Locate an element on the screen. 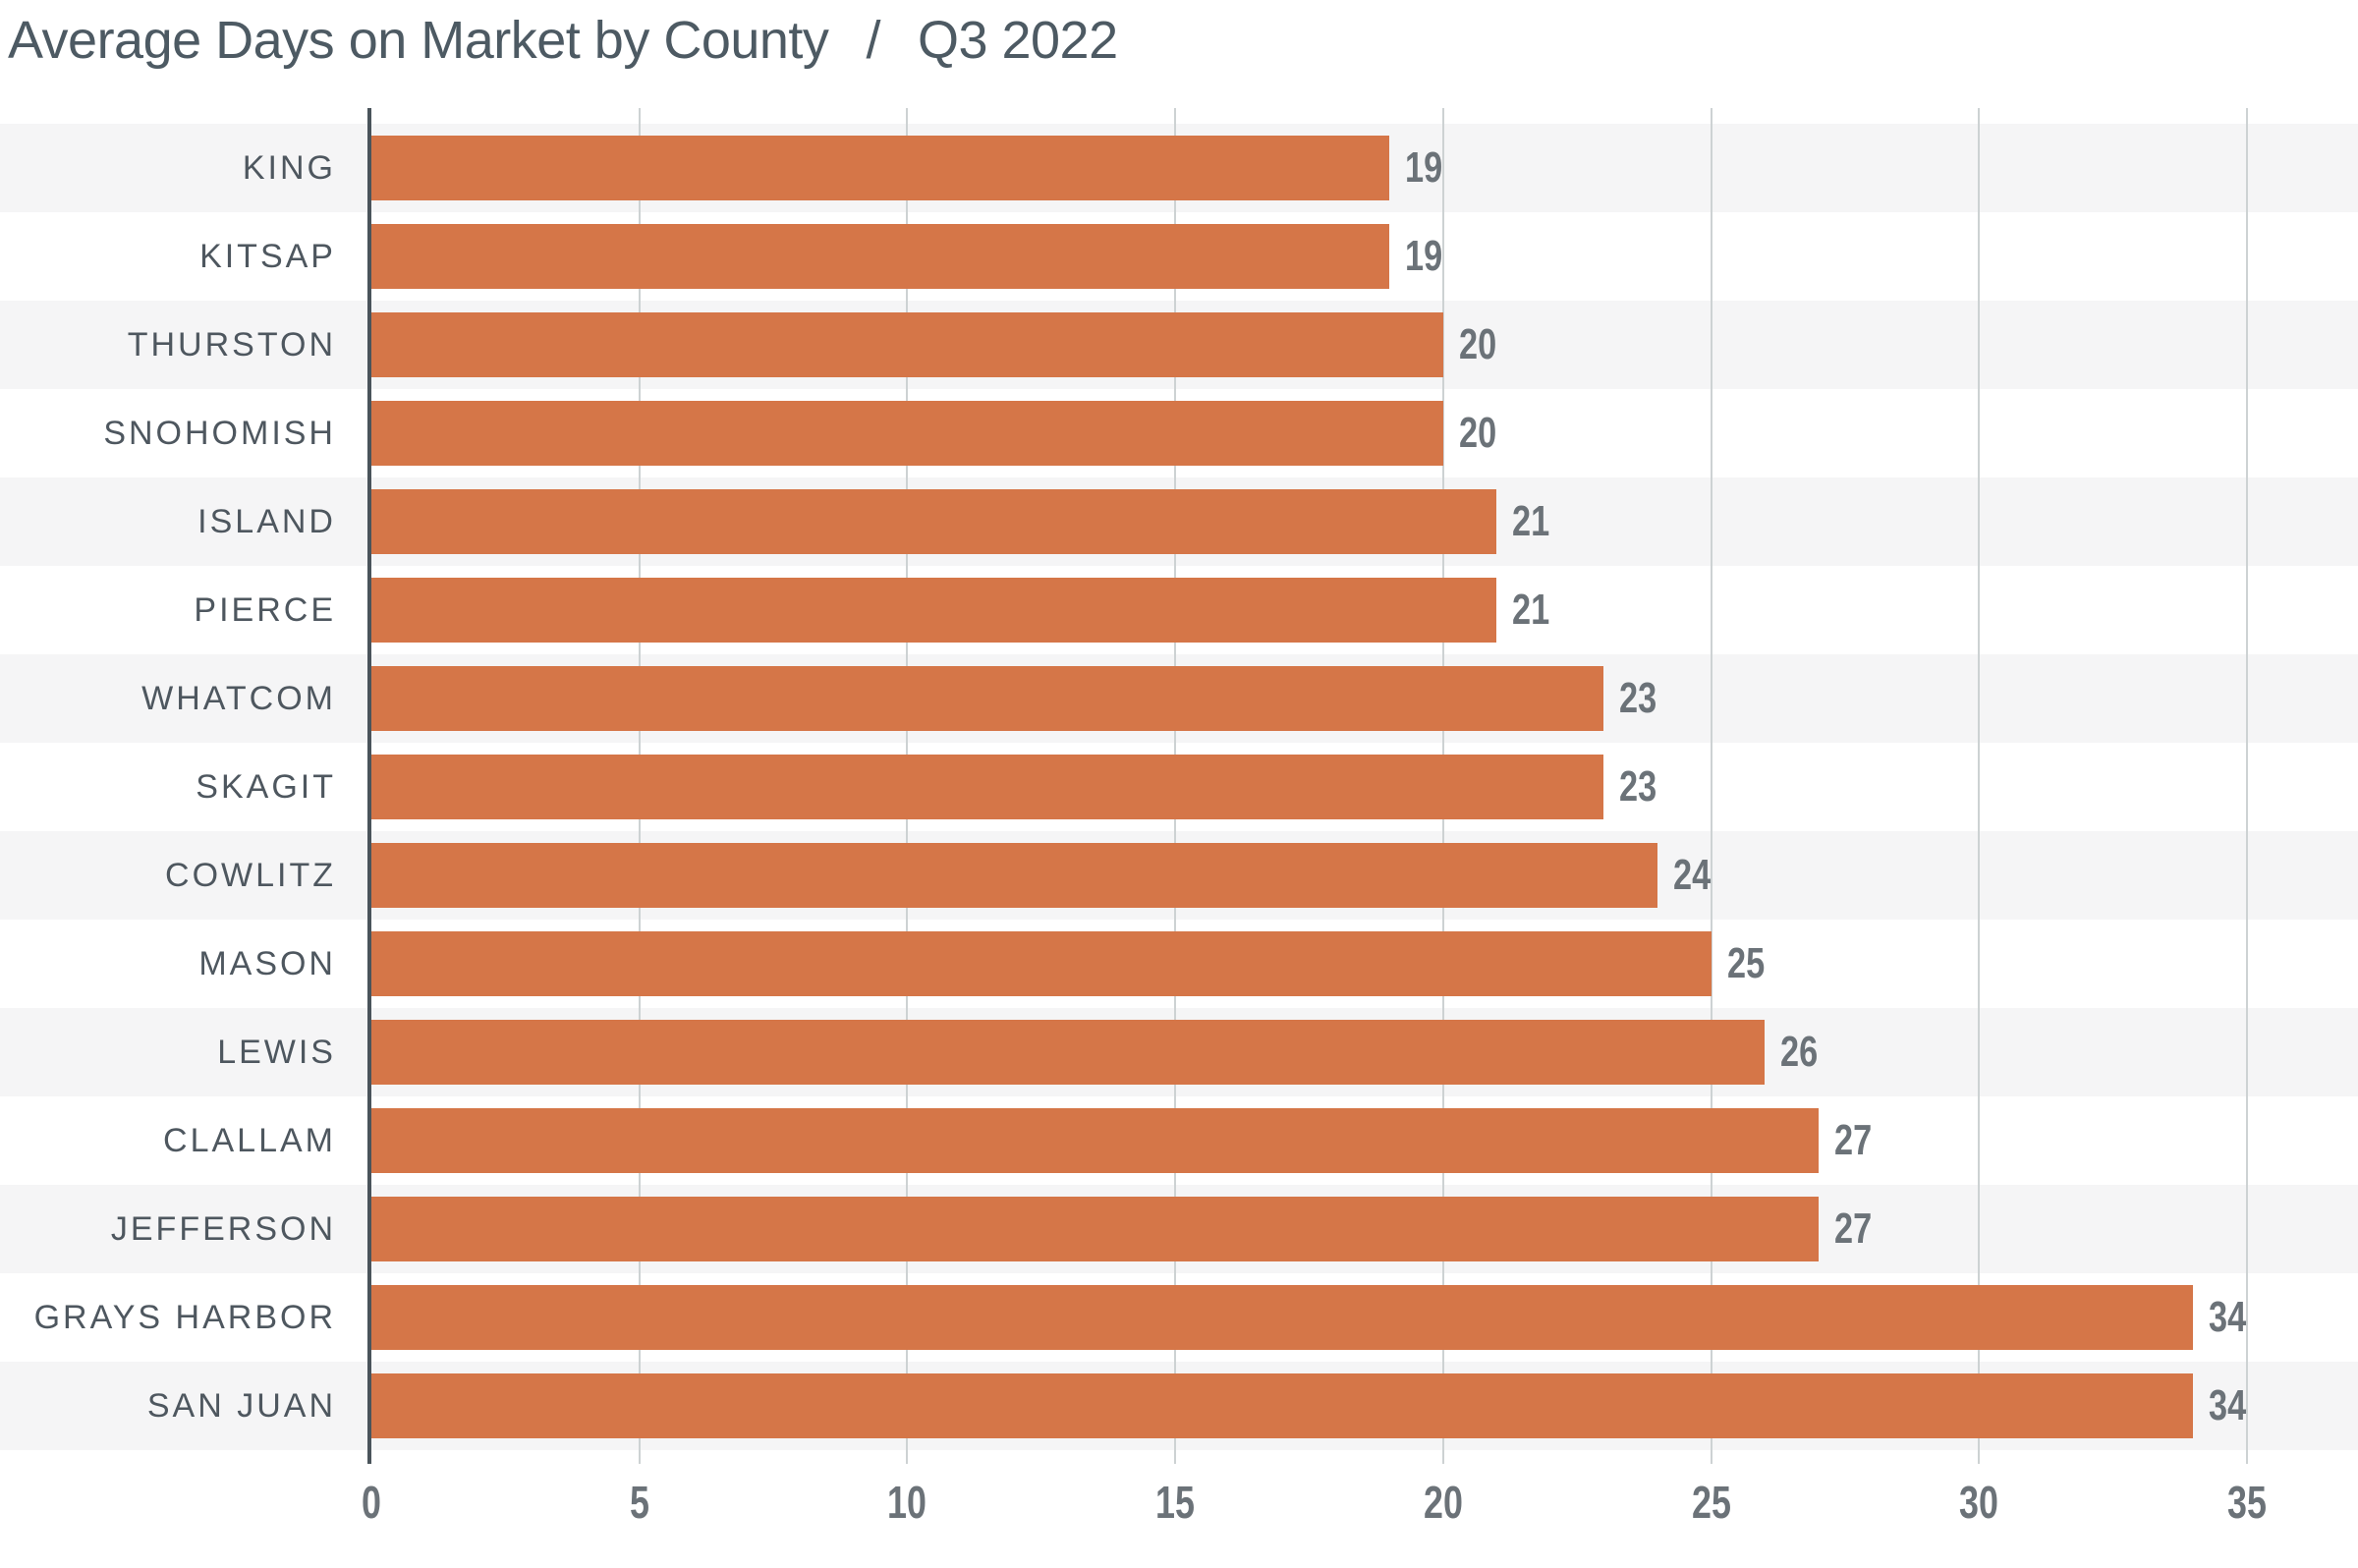 The width and height of the screenshot is (2358, 1568). bar-kitsap is located at coordinates (880, 256).